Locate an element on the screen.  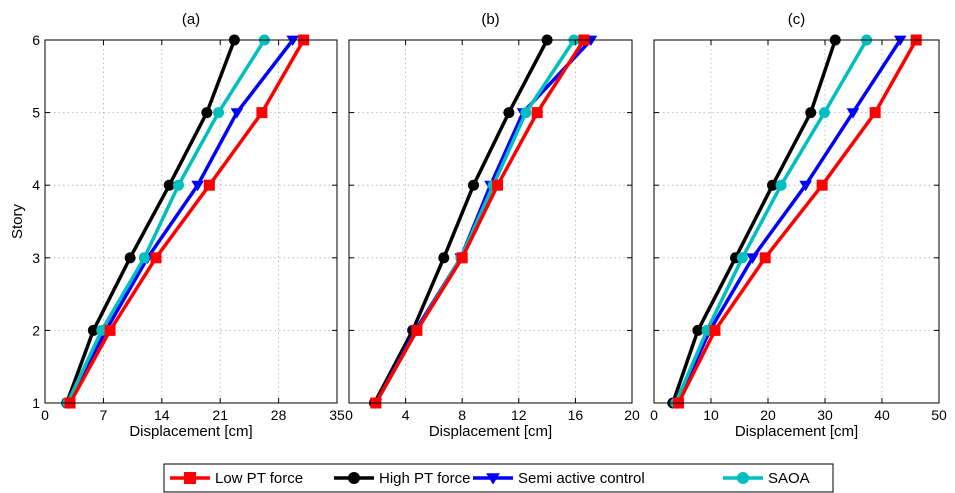
legend-item-high-pt-force: High PT force is located at coordinates (402, 478).